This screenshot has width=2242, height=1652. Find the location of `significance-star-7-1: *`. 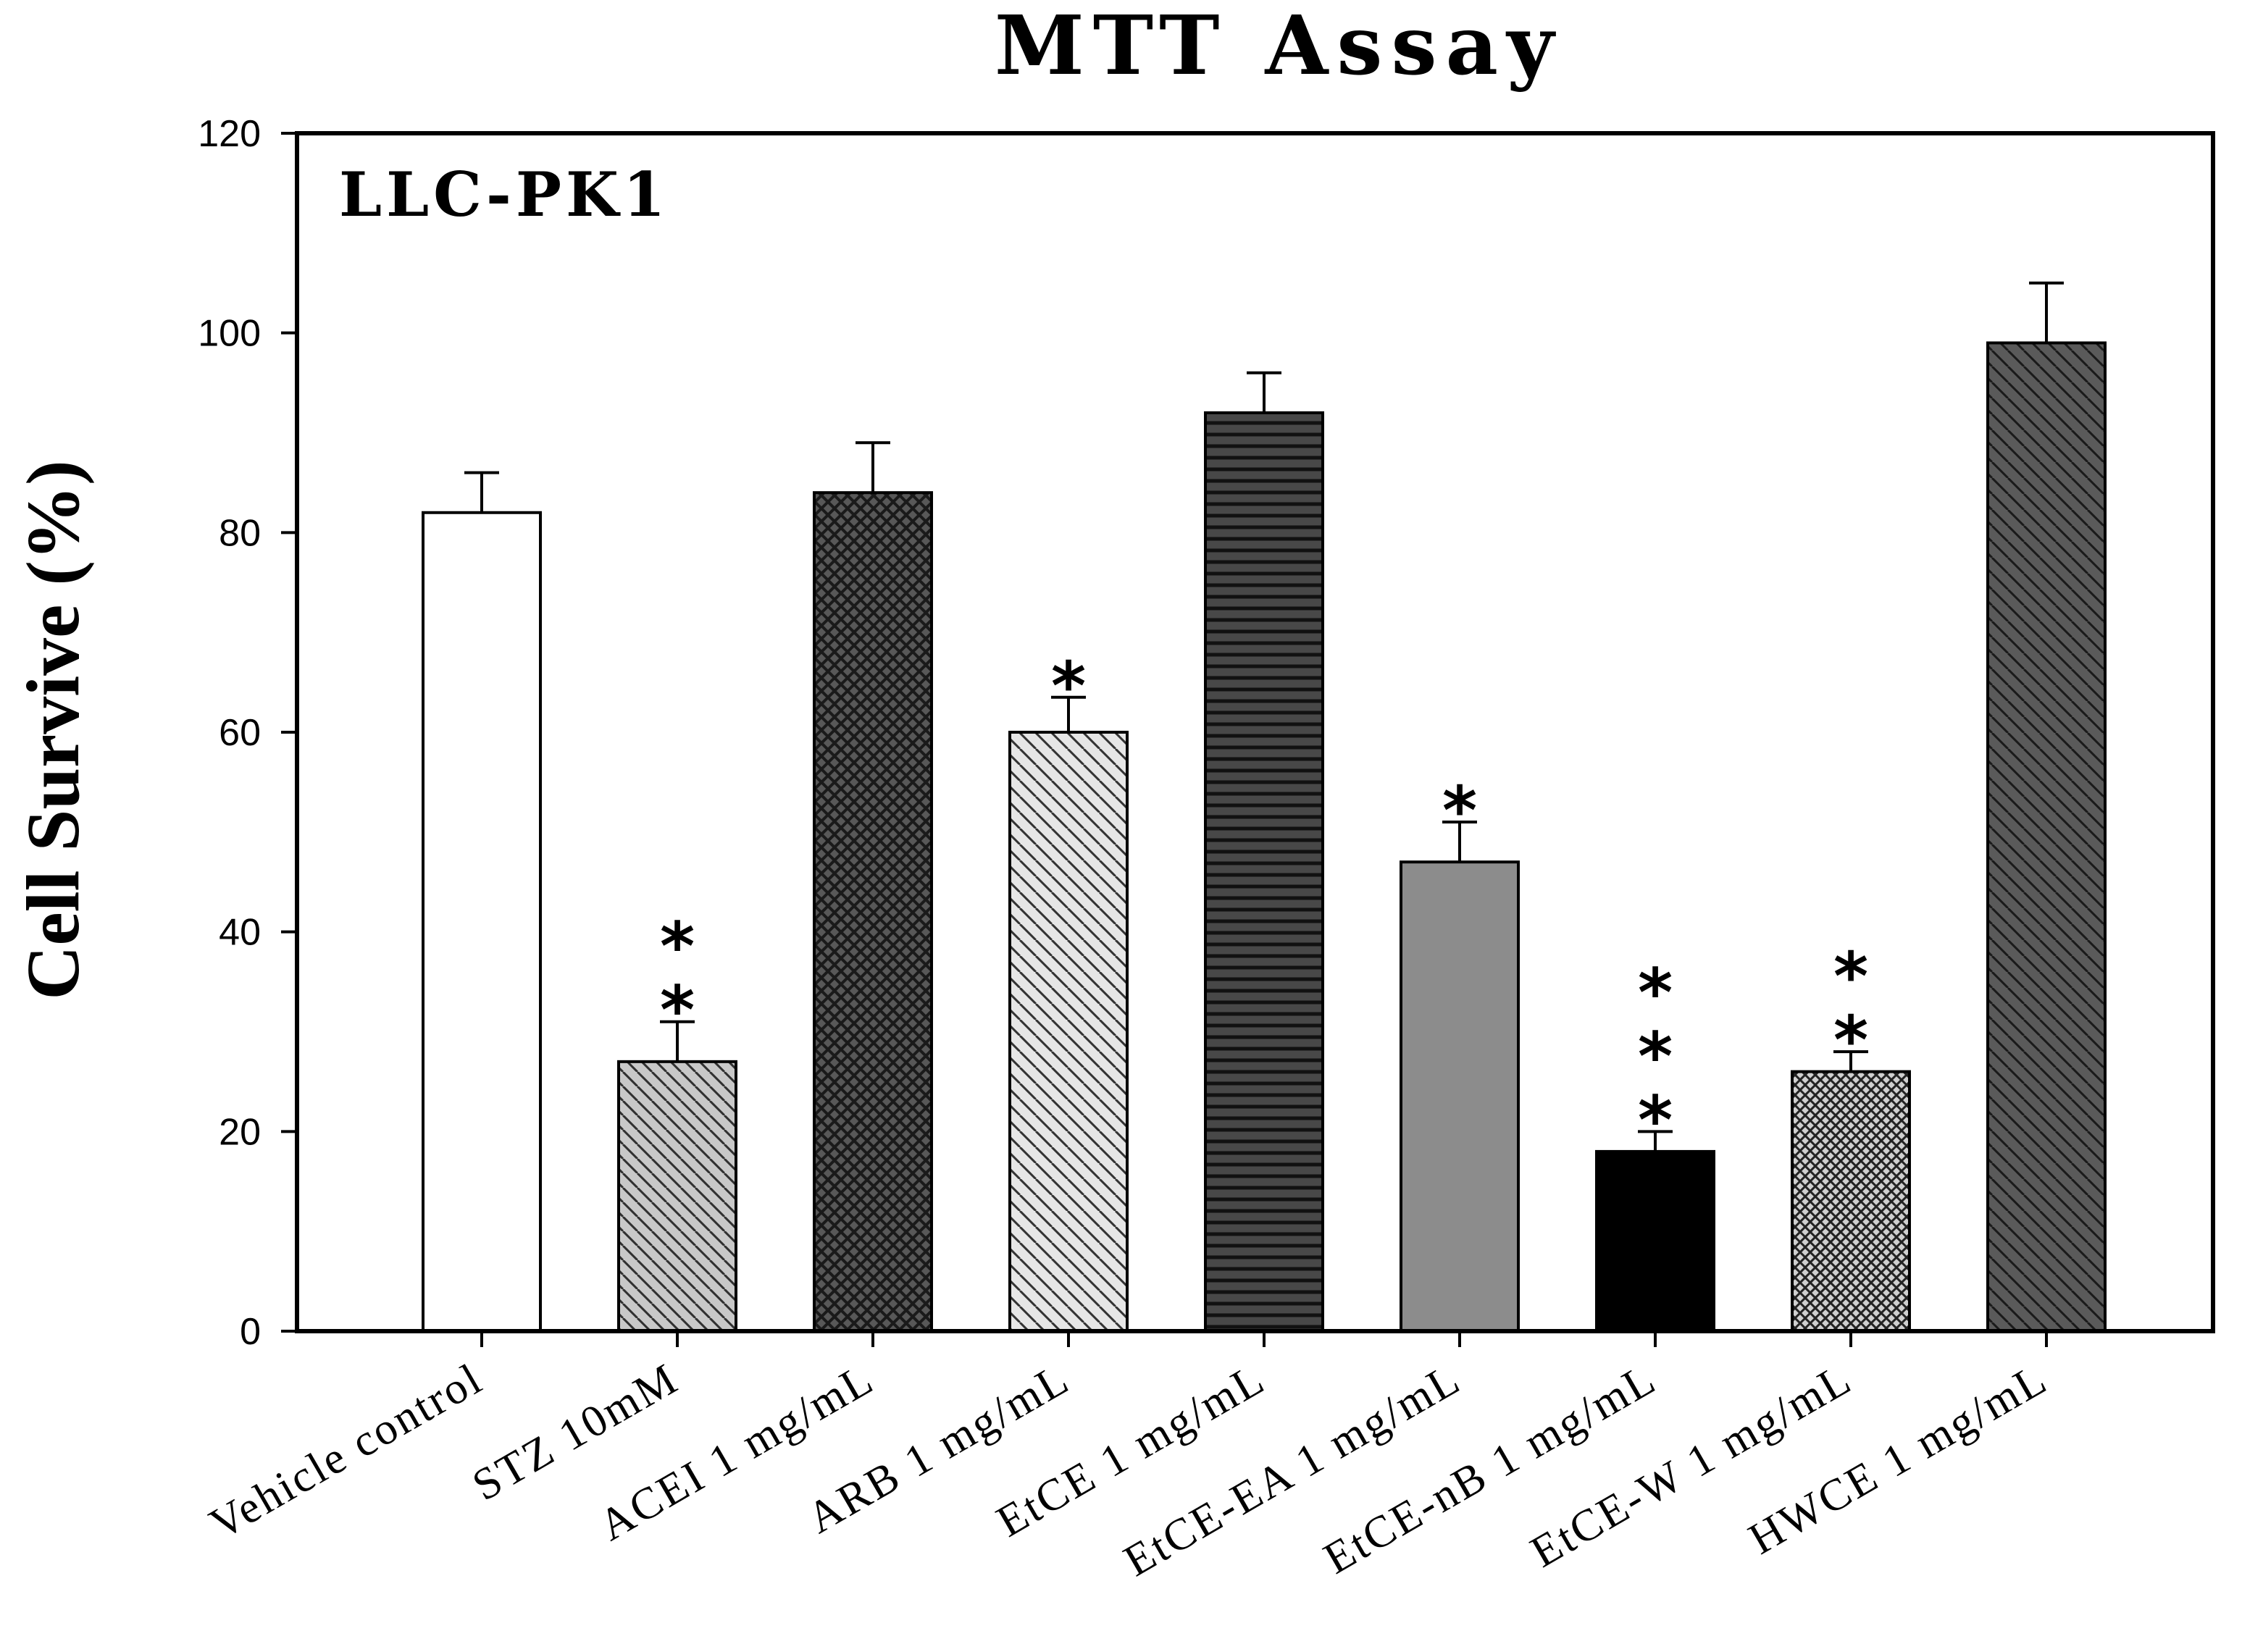

significance-star-7-1: * is located at coordinates (1655, 1120).